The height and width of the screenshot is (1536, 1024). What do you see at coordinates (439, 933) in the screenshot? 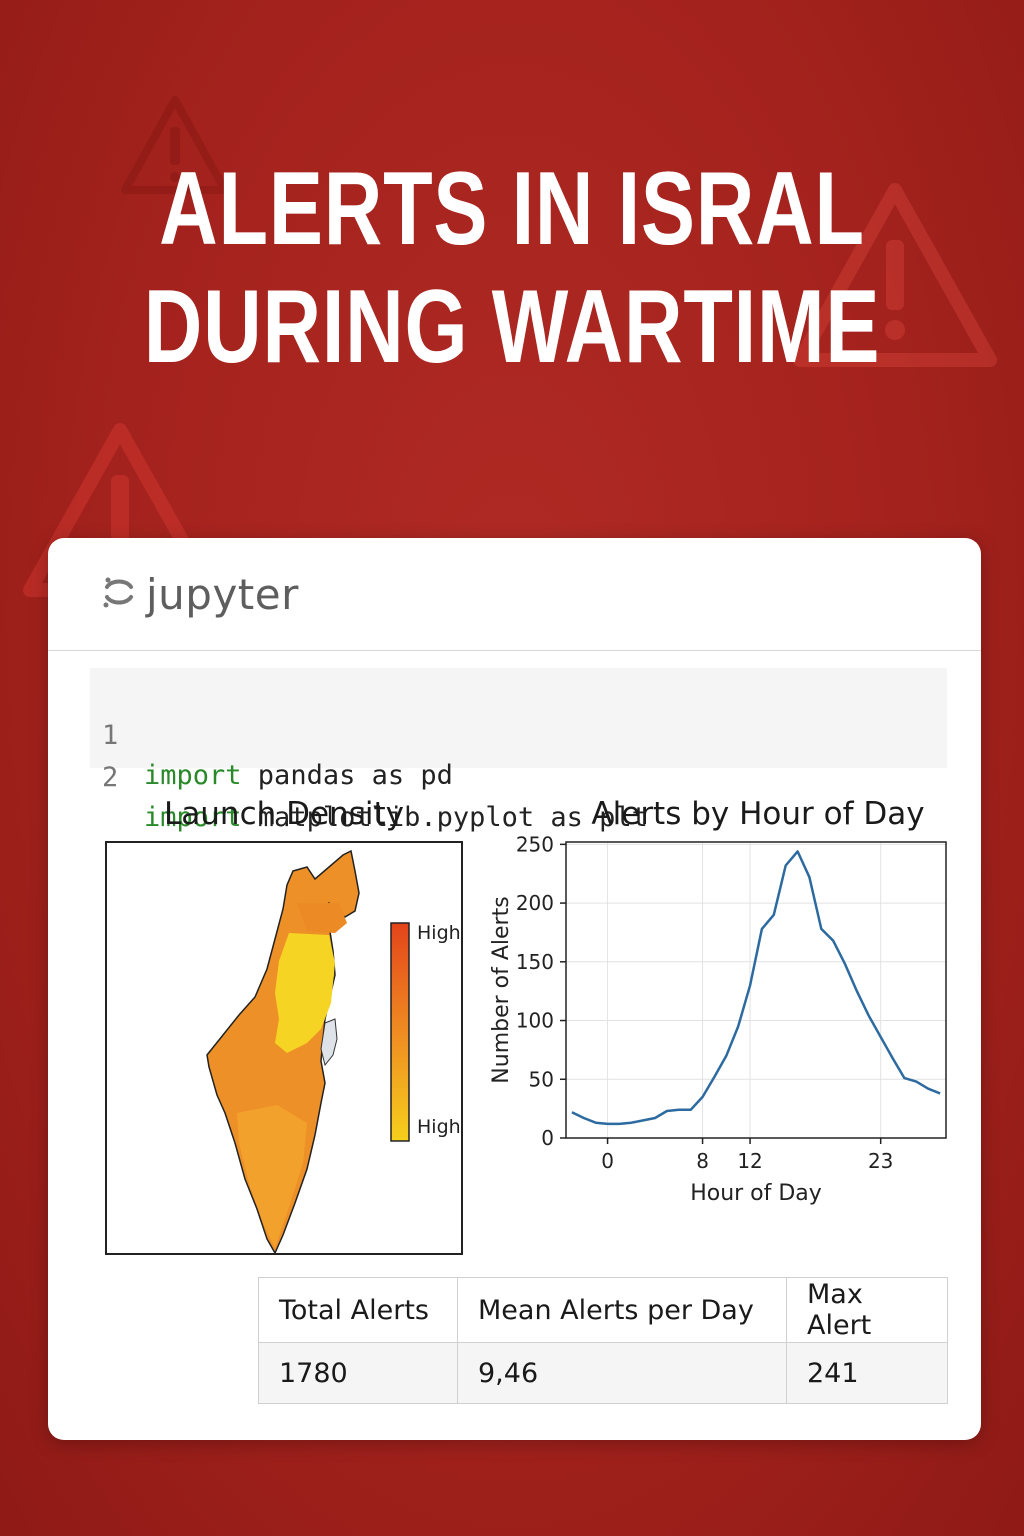
I see `legend-label-top: High` at bounding box center [439, 933].